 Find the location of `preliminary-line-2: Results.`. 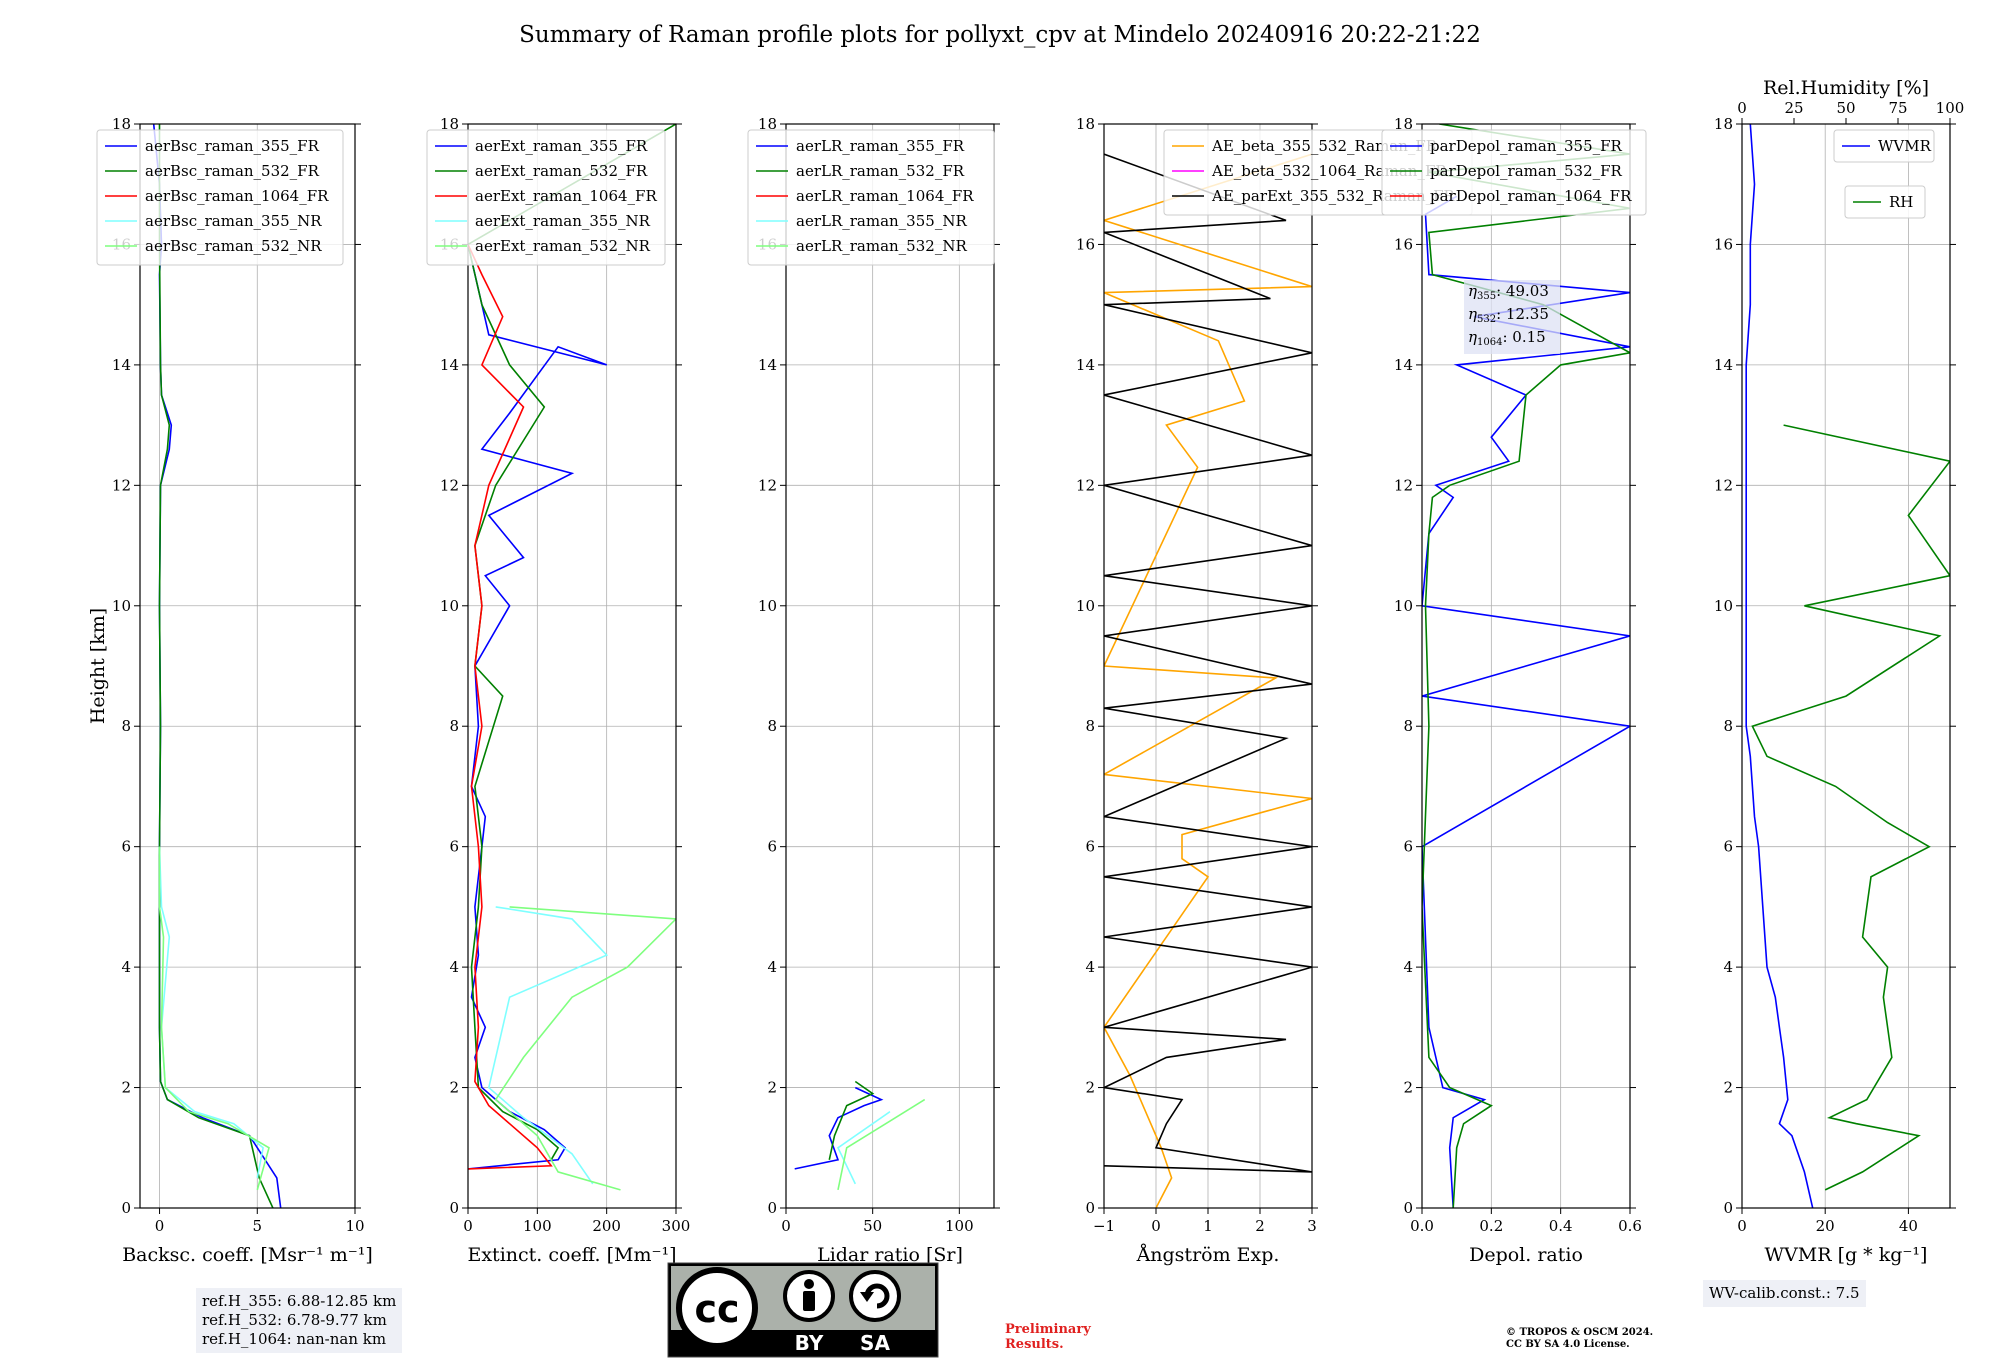

preliminary-line-2: Results. is located at coordinates (1034, 1344).